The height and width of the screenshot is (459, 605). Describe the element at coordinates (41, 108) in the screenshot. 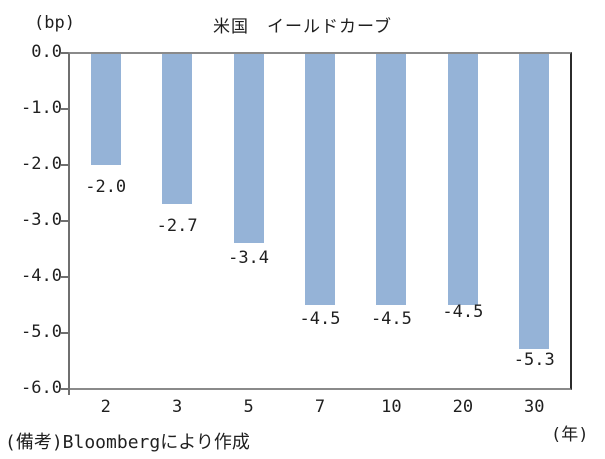

I see `y-tick-label: -1.0` at that location.